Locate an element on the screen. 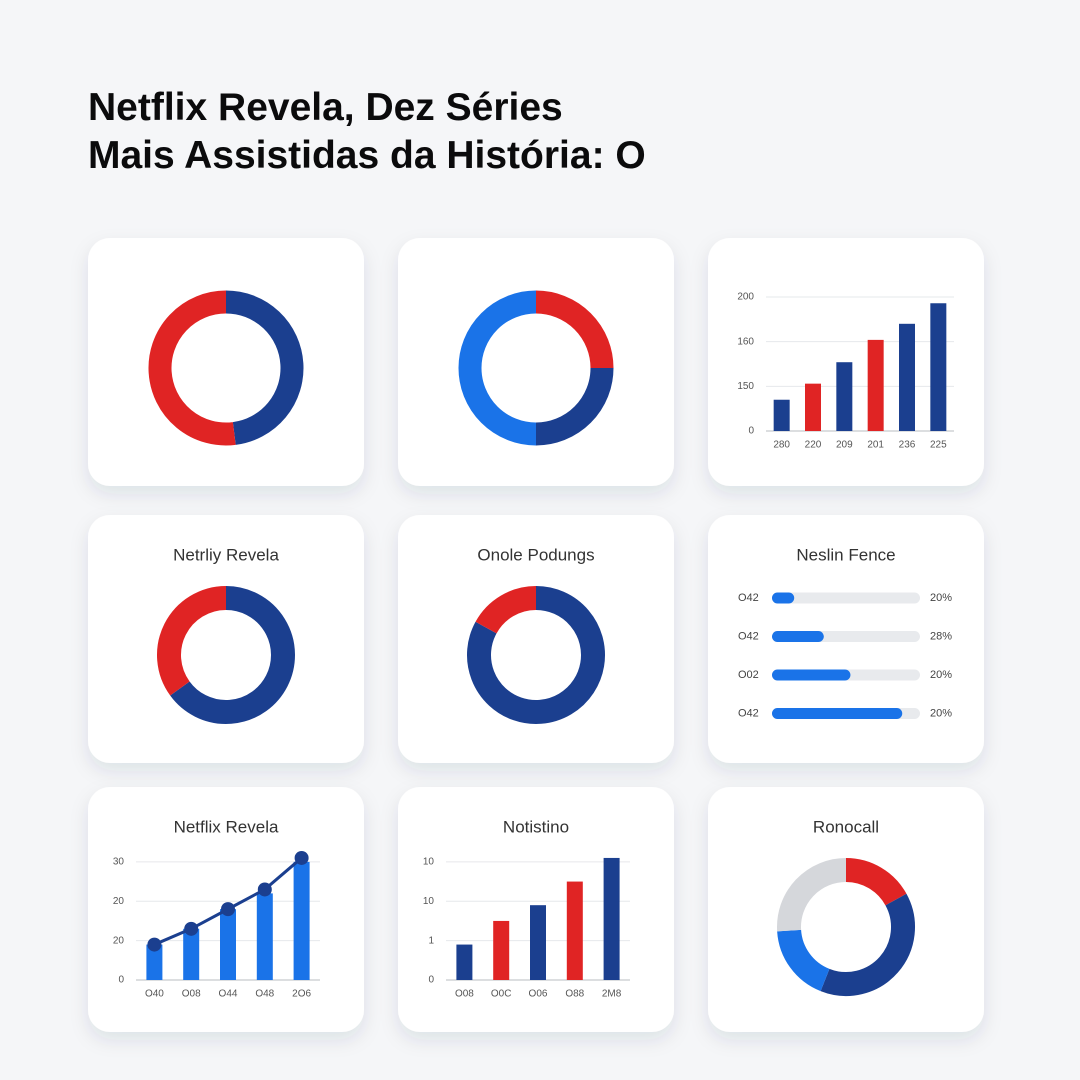 The width and height of the screenshot is (1080, 1080). chart-card: Netflix Revela 0 20 20 30 O40 O08 O44 O48 2O6 is located at coordinates (226, 909).